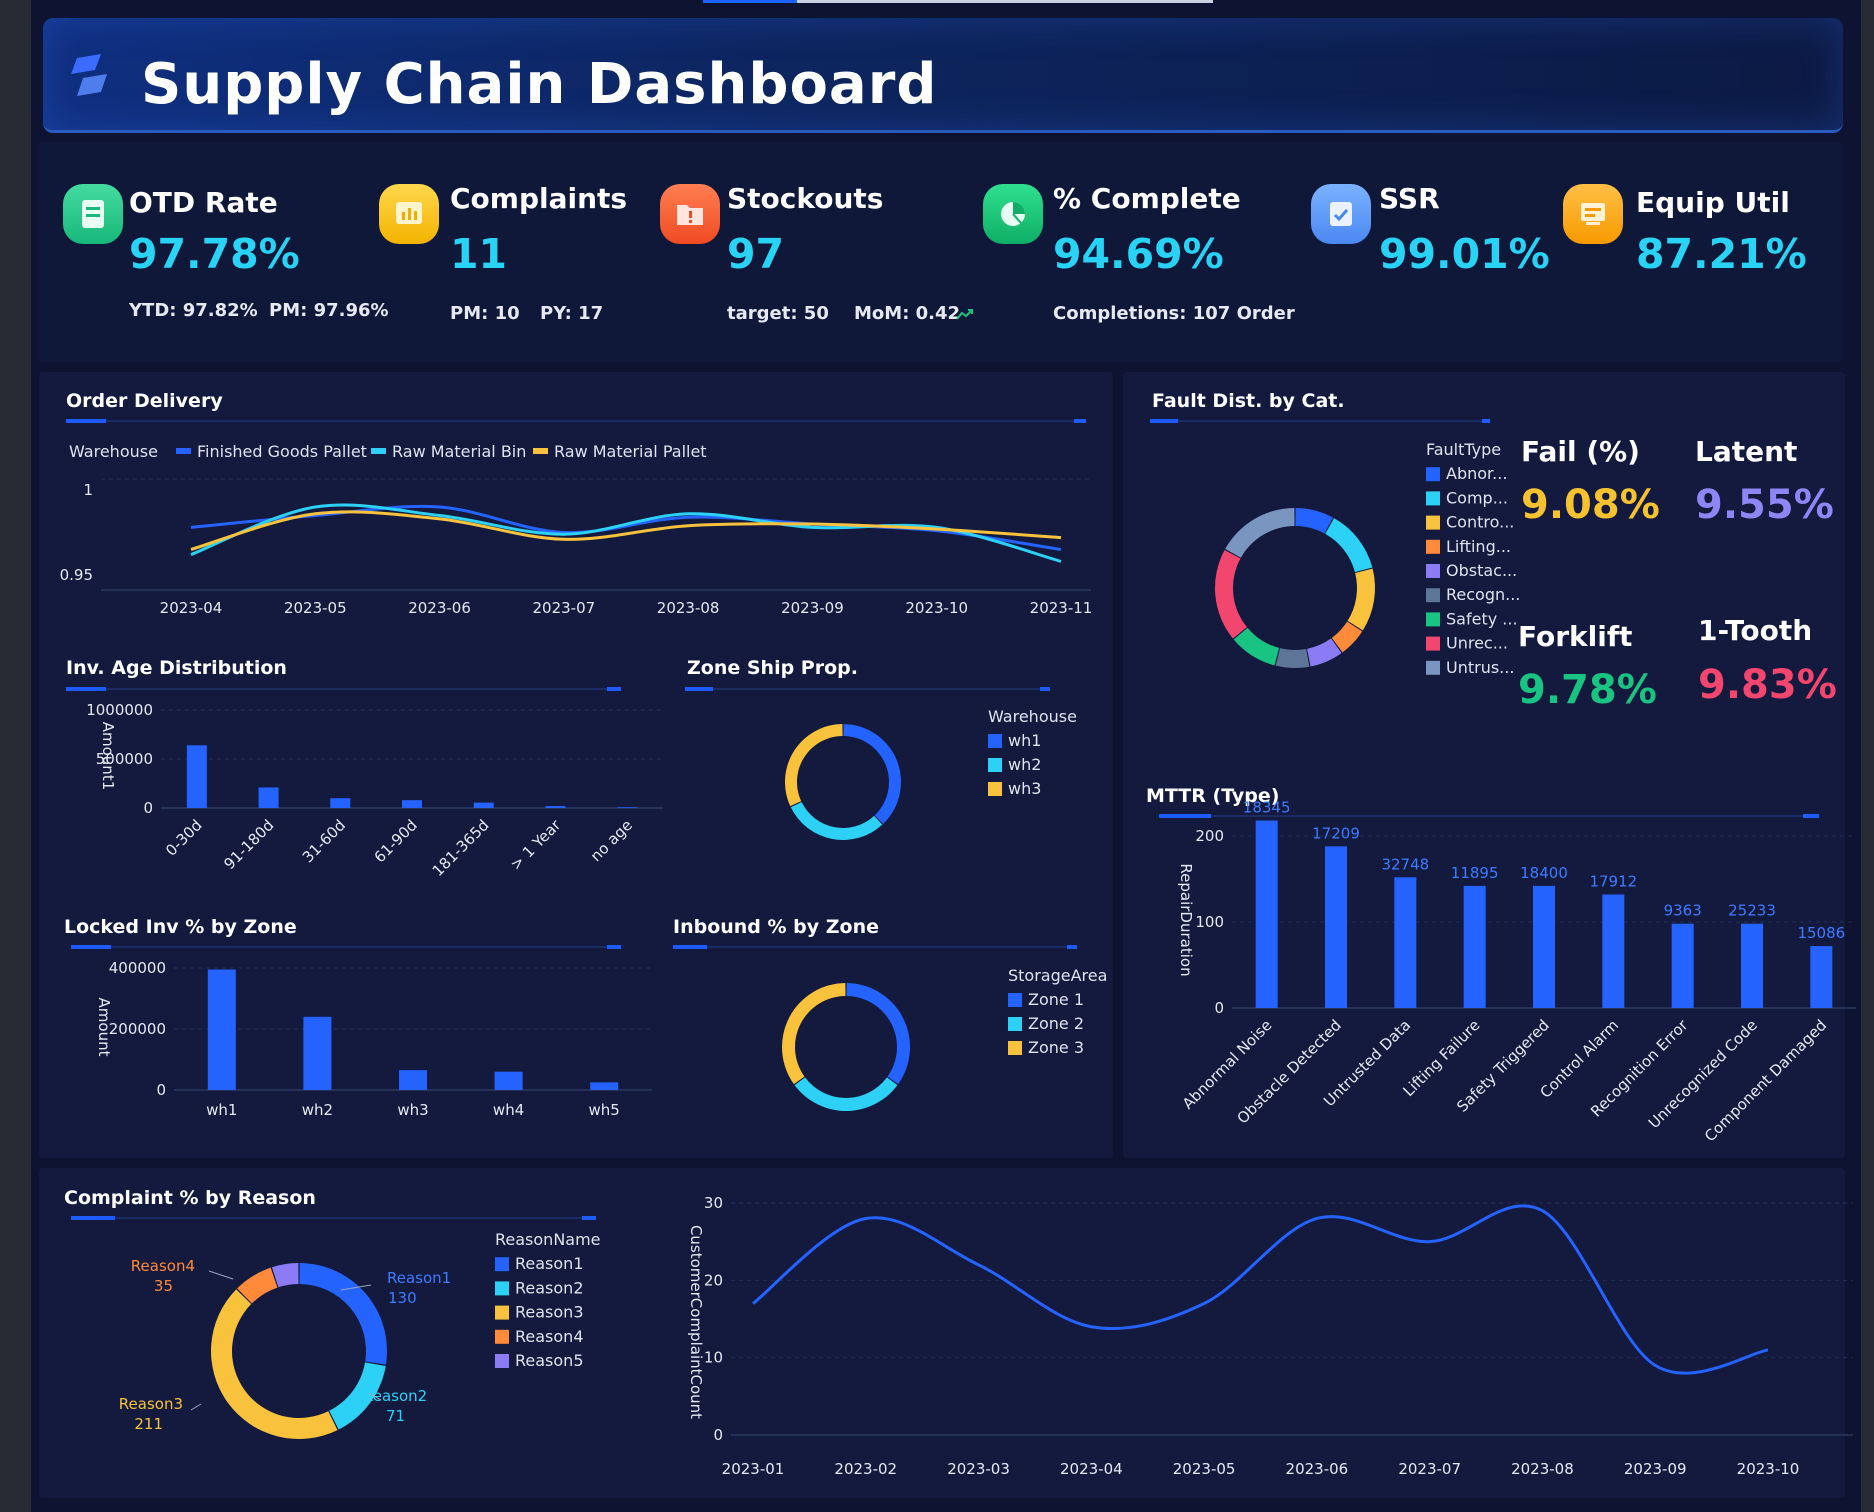  Describe the element at coordinates (1764, 505) in the screenshot. I see `fault-kpi-value-latent: 9.55%` at that location.